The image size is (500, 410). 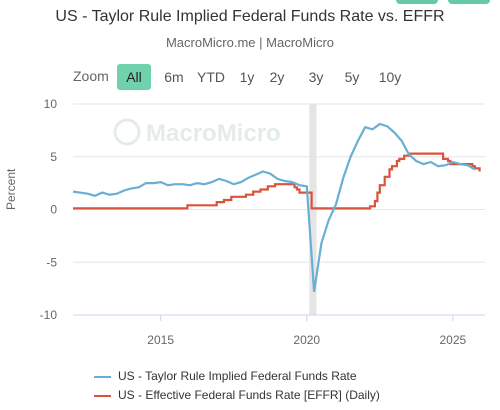 I want to click on range-button-3y: 3y, so click(x=316, y=77).